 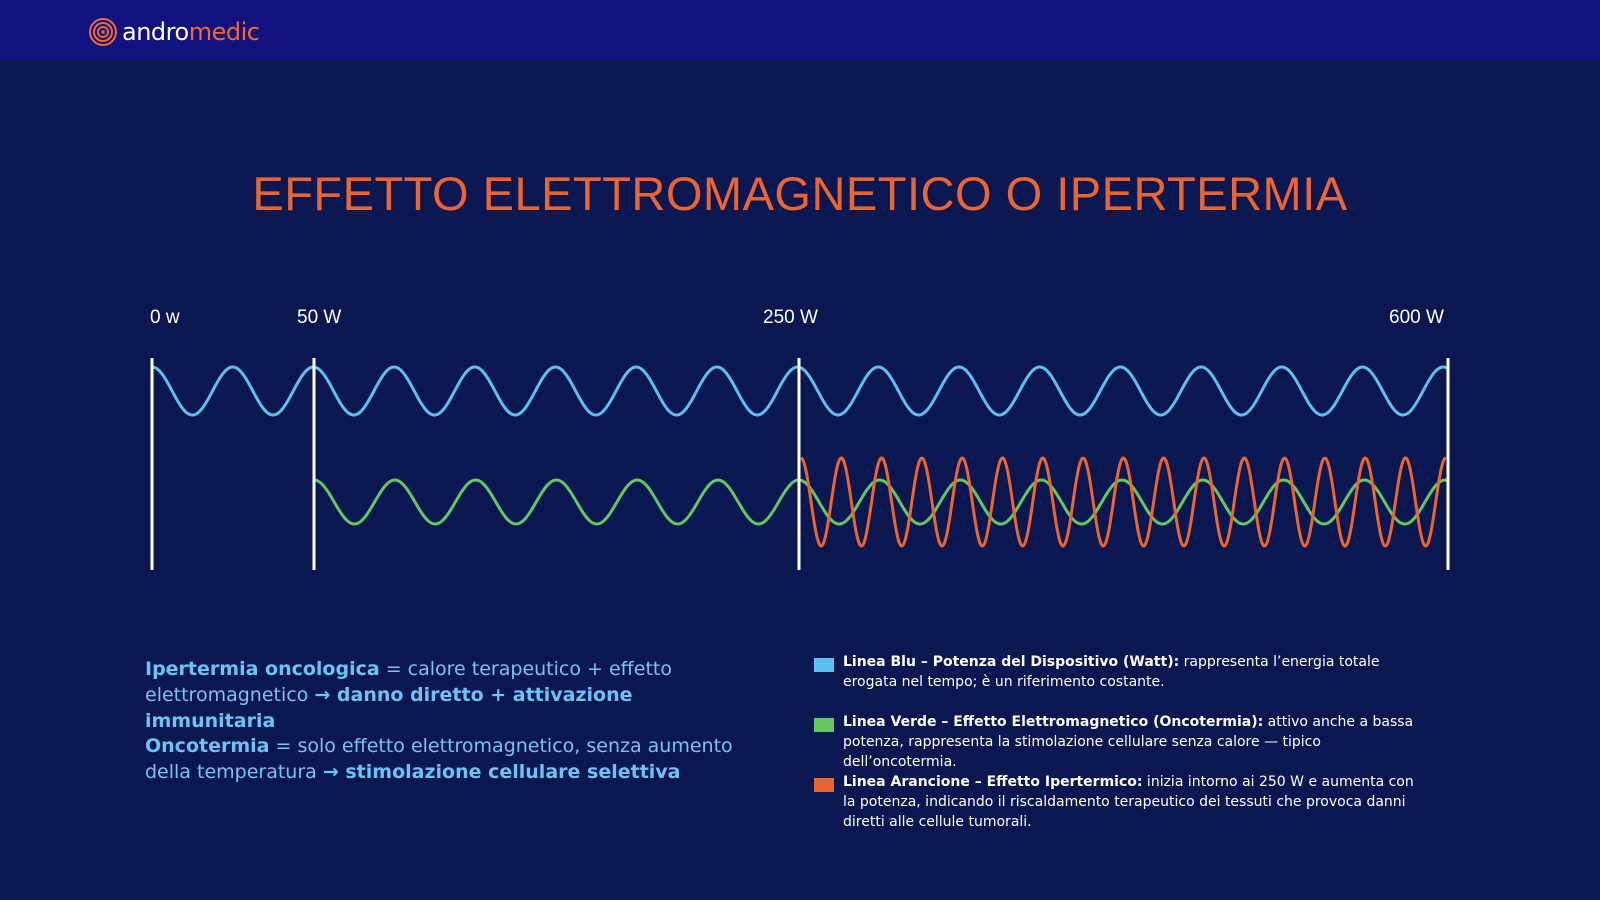 What do you see at coordinates (319, 317) in the screenshot?
I see `power-label-50w: 50 W` at bounding box center [319, 317].